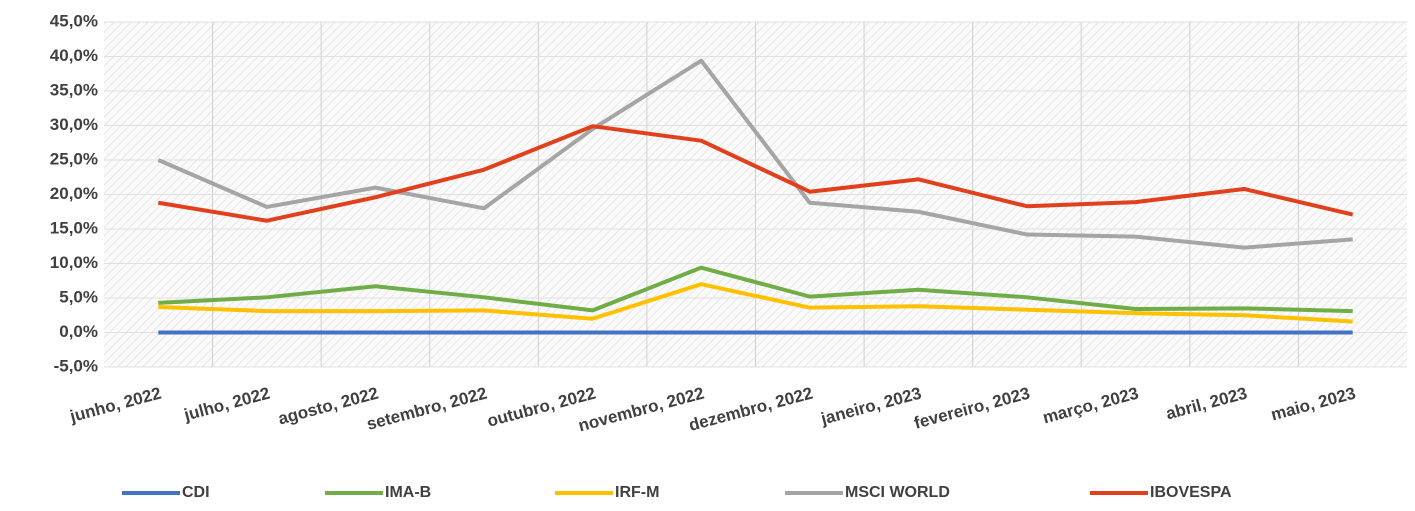 The height and width of the screenshot is (511, 1415). I want to click on x-tick-label: dezembro, 2022, so click(751, 409).